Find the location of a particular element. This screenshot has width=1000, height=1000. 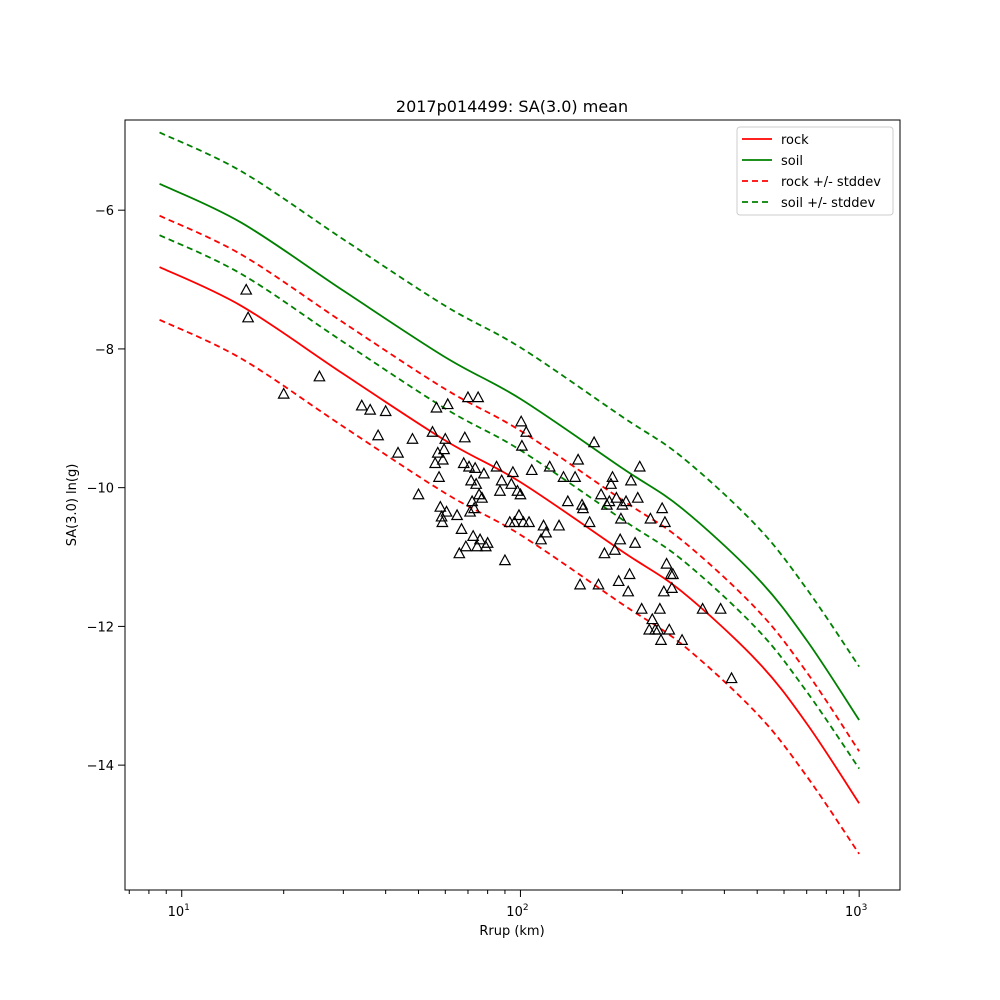

y-tick-label: −10 is located at coordinates (100, 489).